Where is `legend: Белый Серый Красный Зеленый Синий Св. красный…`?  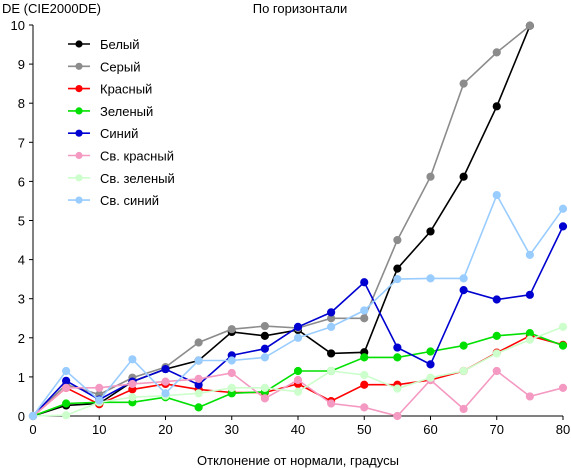 legend: Белый Серый Красный Зеленый Синий Св. красный… is located at coordinates (121, 122).